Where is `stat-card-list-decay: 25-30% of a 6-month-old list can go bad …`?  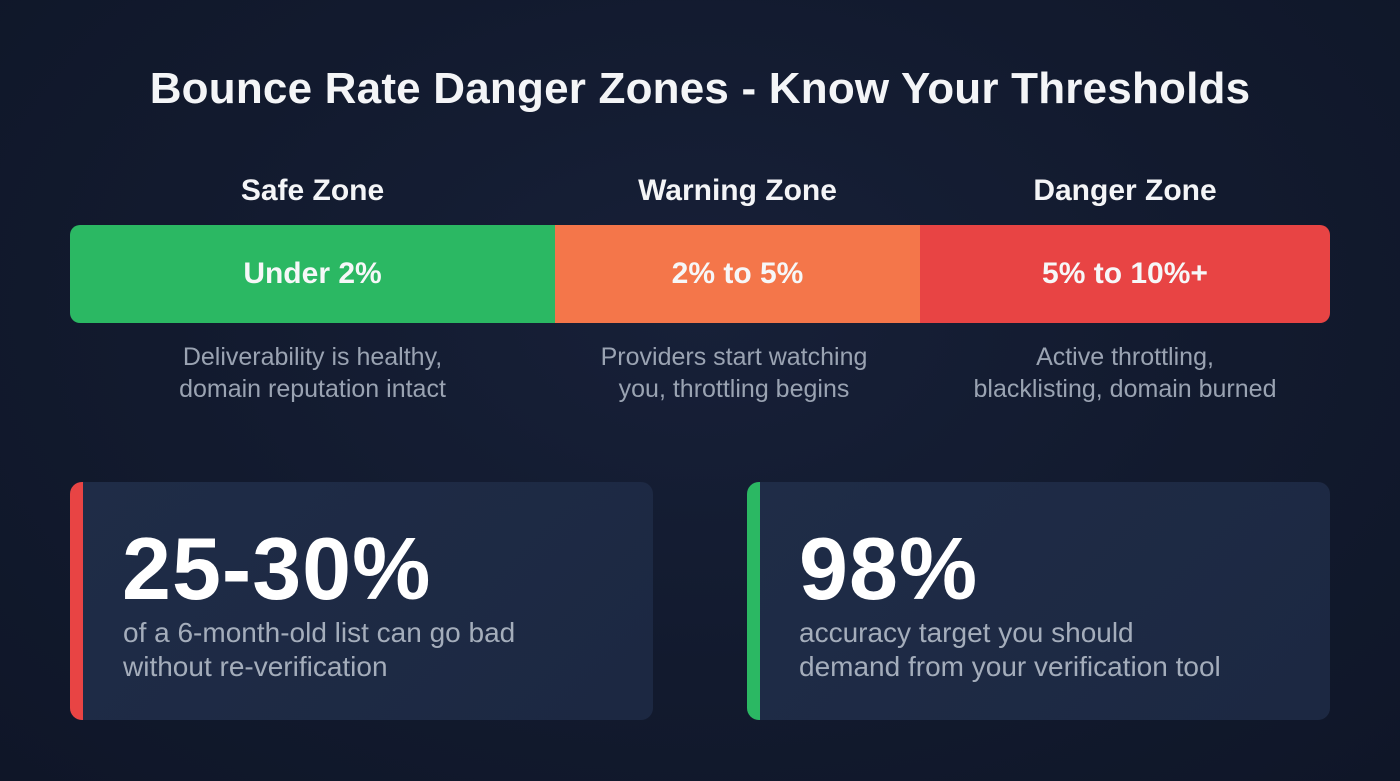
stat-card-list-decay: 25-30% of a 6-month-old list can go bad … is located at coordinates (361, 601).